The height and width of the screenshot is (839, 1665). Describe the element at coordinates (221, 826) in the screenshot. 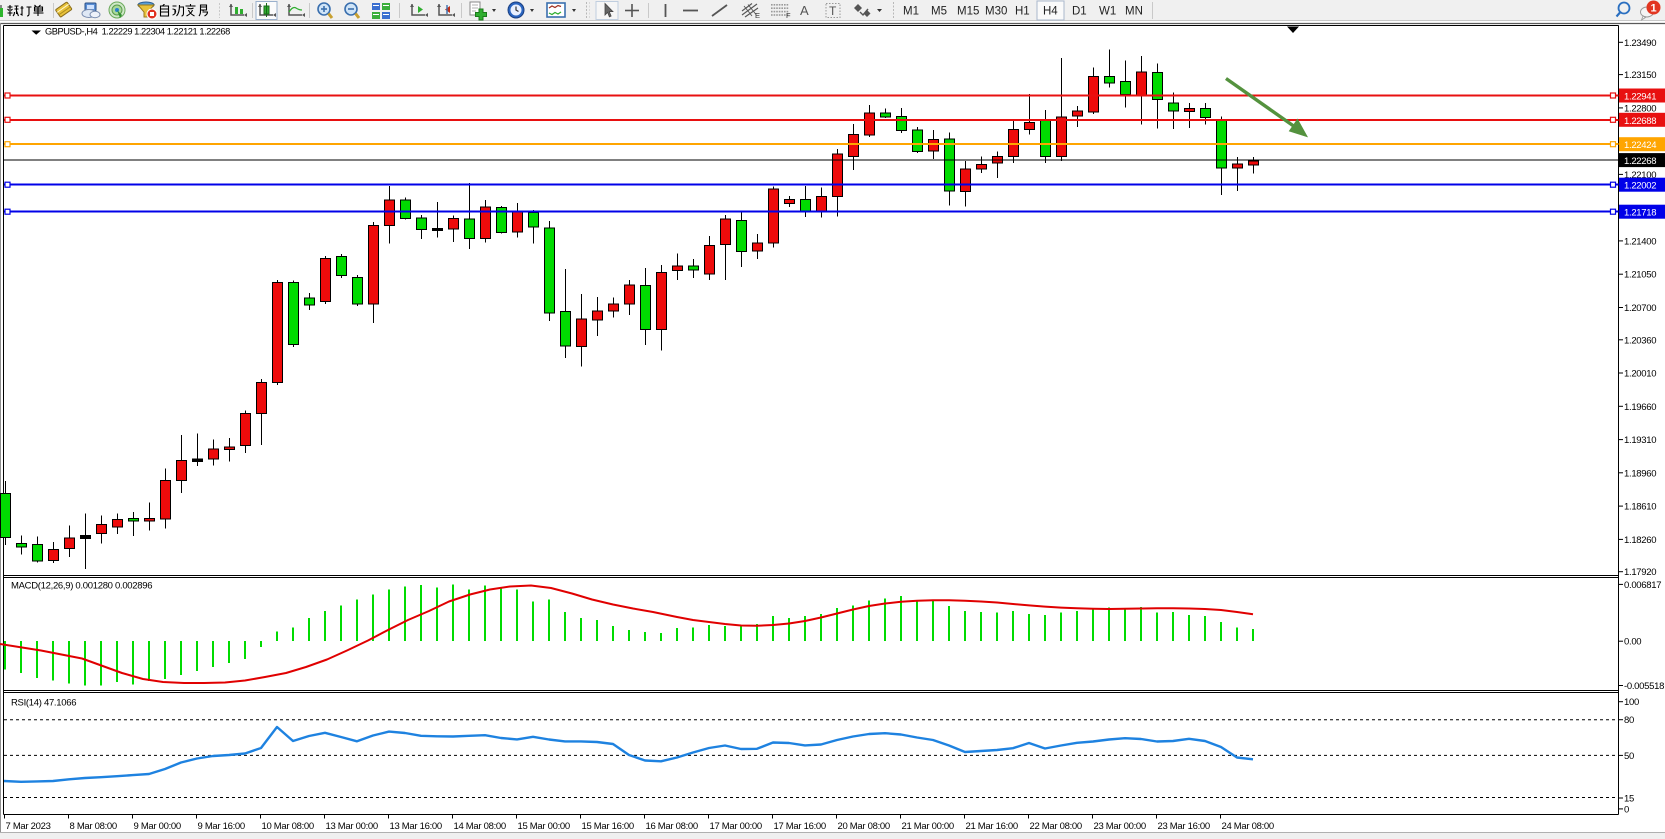

I see `svg-text: 9 Mar 16:00` at that location.